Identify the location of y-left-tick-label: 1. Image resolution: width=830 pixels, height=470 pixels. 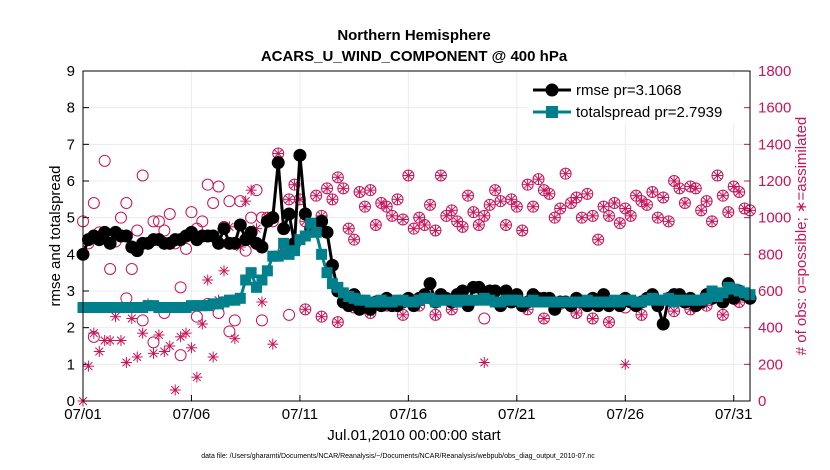
(71, 364).